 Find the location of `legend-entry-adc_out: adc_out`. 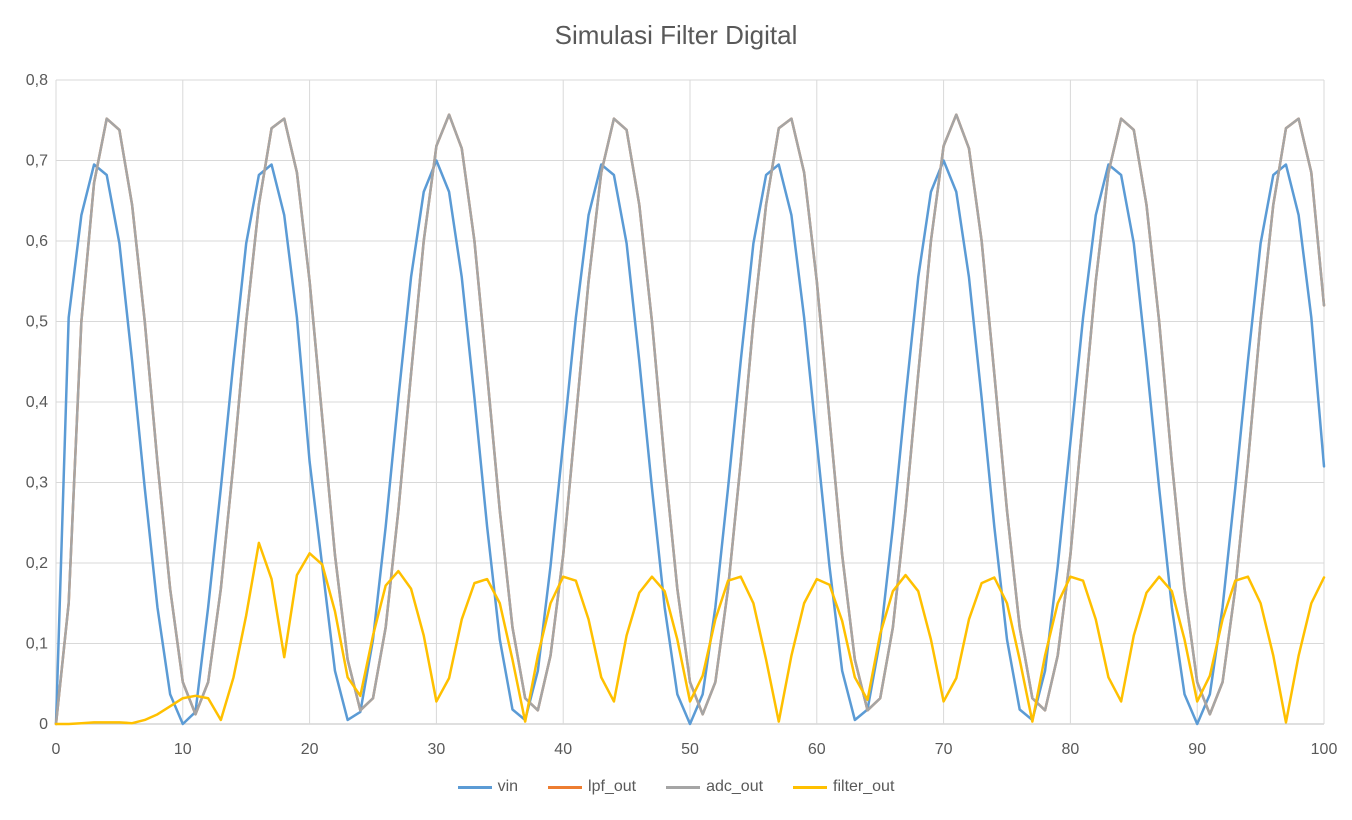

legend-entry-adc_out: adc_out is located at coordinates (714, 787).